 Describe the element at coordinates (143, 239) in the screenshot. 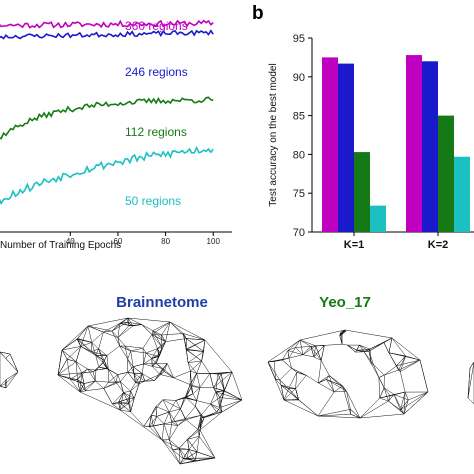

I see `line-x-ticks: 40 60 80 100` at that location.